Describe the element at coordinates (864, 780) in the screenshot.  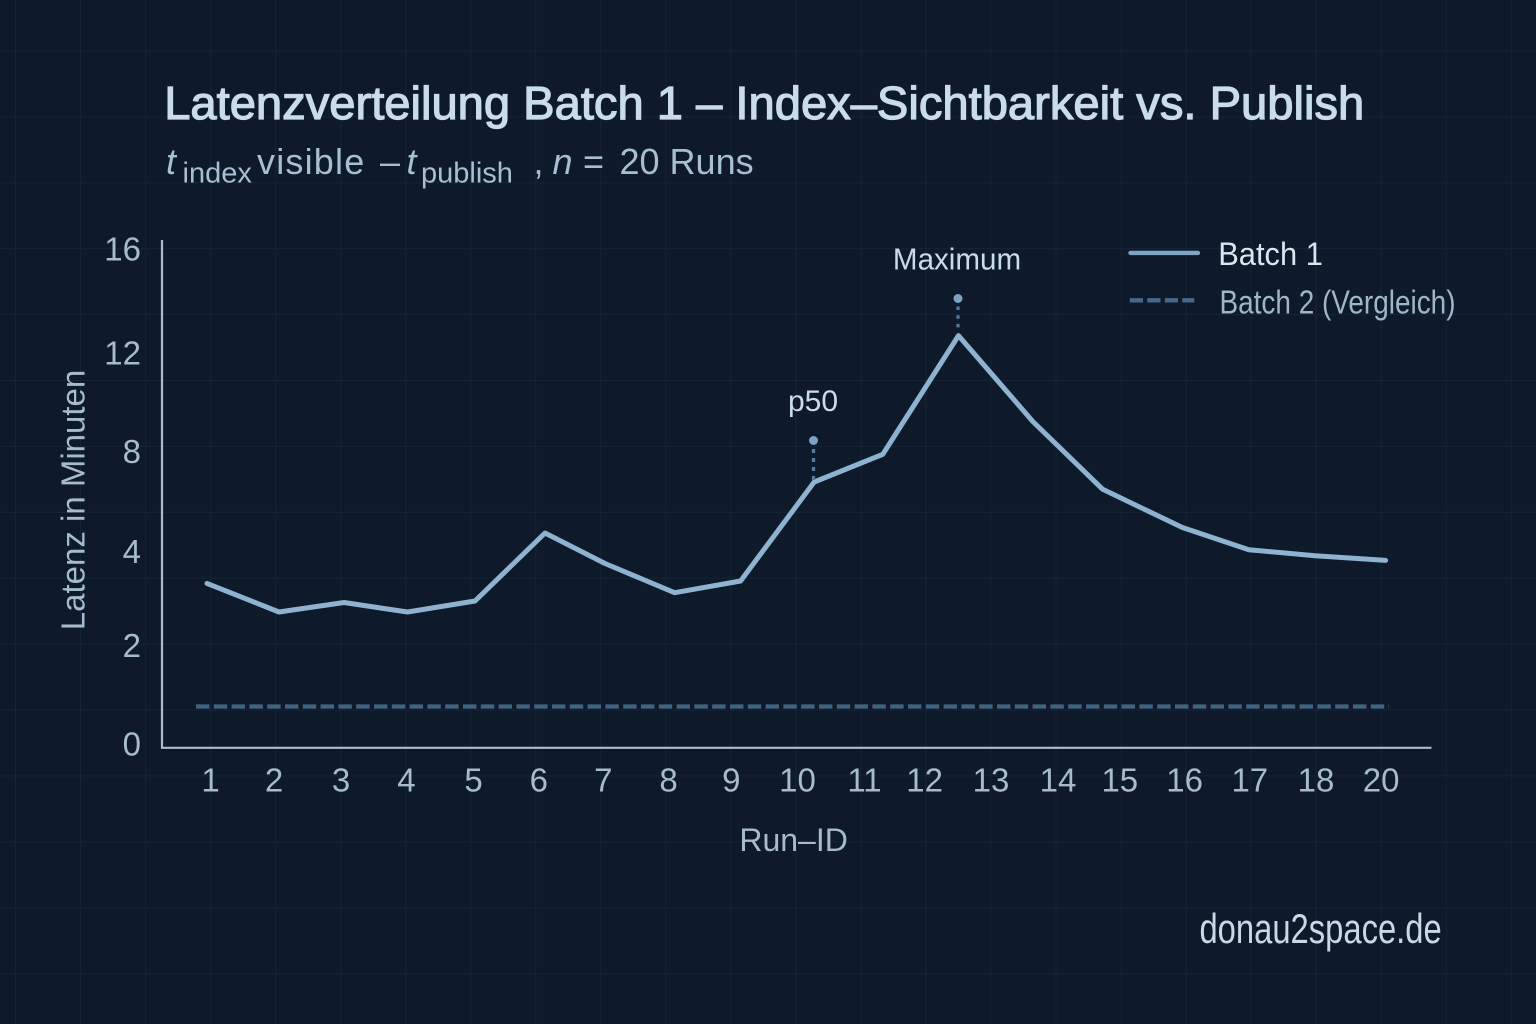
I see `svg-text: 11` at that location.